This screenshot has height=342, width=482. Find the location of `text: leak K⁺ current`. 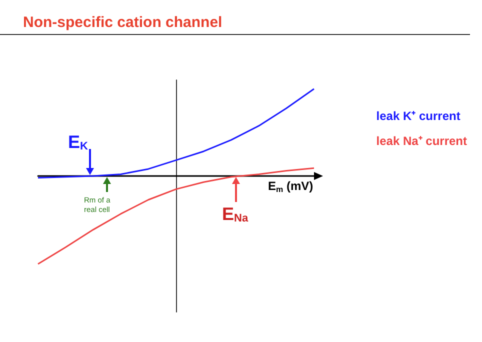

text: leak K⁺ current is located at coordinates (418, 116).